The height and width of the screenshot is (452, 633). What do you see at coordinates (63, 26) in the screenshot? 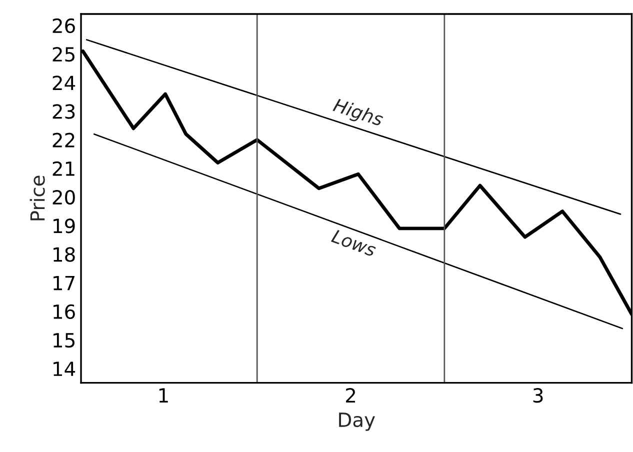
I see `y-tick-label: 26` at bounding box center [63, 26].